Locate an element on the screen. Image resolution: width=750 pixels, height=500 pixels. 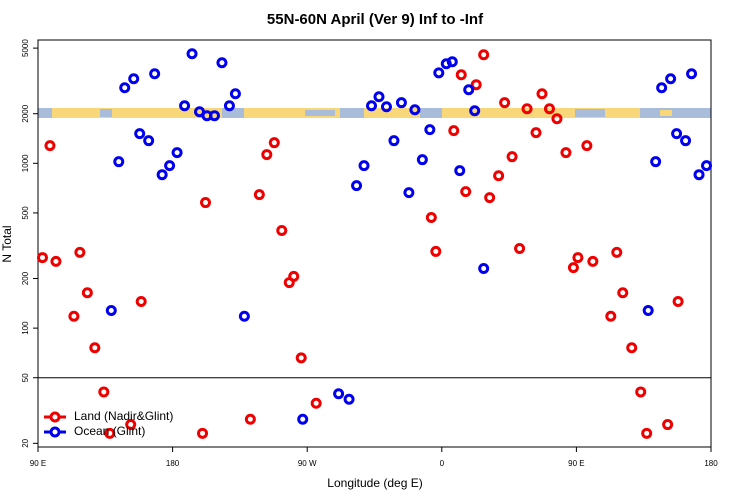
legend-label: Ocean (Glint) is located at coordinates (109, 431).